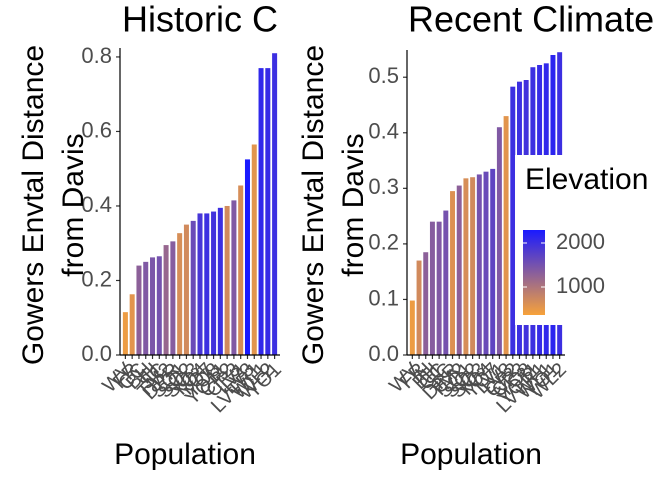 The image size is (672, 480). Describe the element at coordinates (383, 75) in the screenshot. I see `y-tick-label: 0.5` at that location.